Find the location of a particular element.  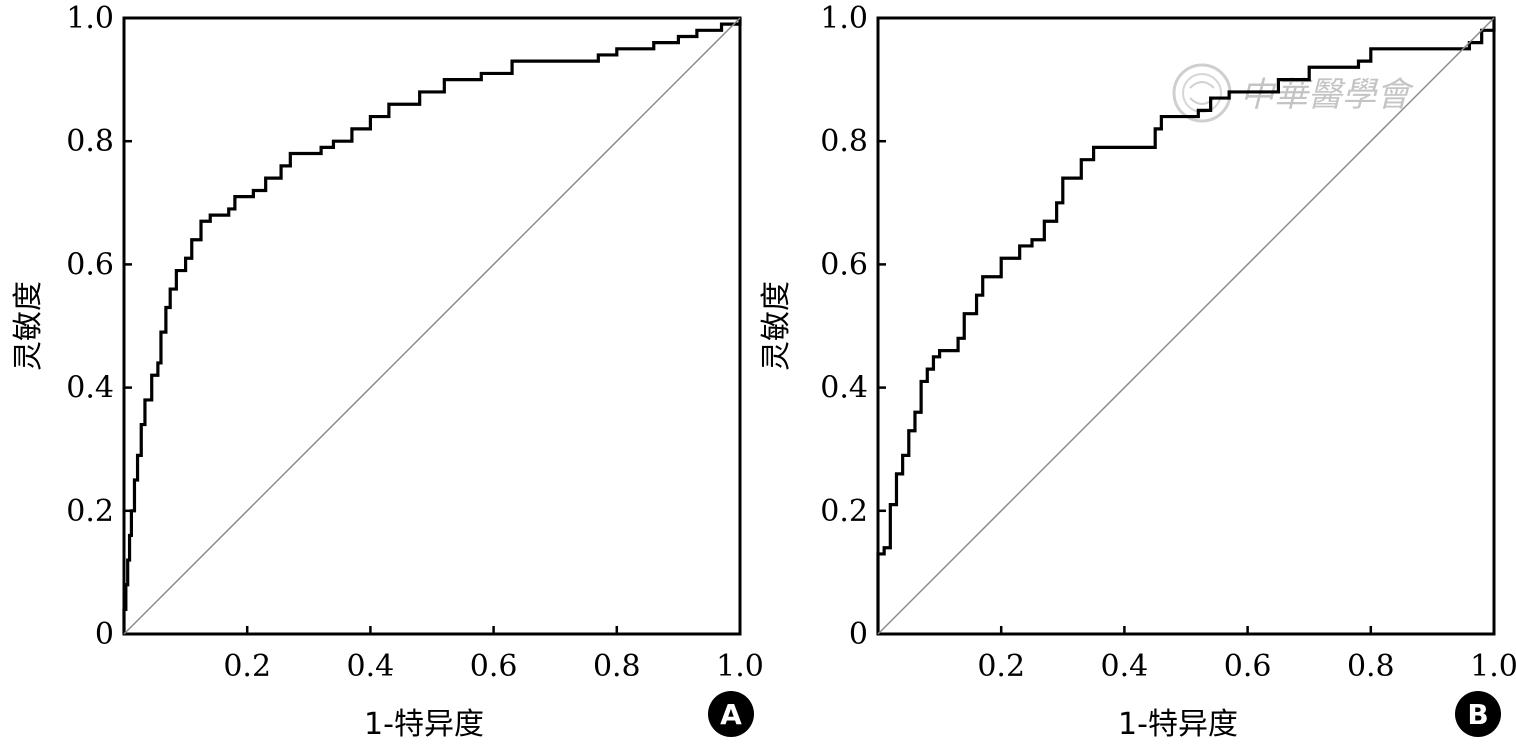

panel-badge: A is located at coordinates (731, 714).